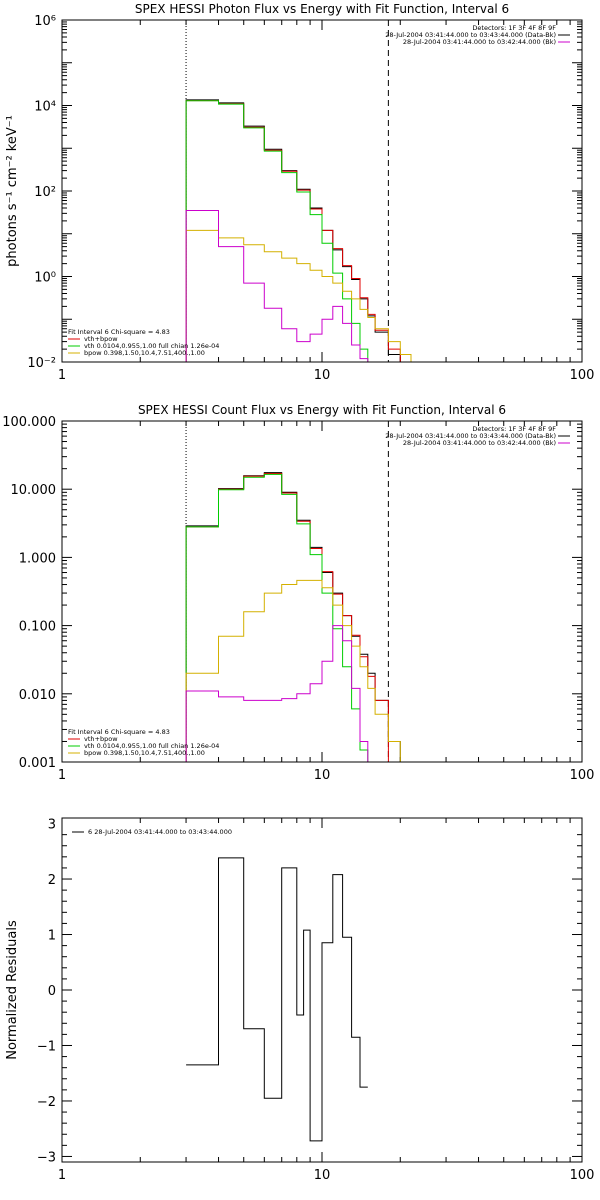 The image size is (600, 1200). What do you see at coordinates (46, 1102) in the screenshot?
I see `y-tick-label: −2` at bounding box center [46, 1102].